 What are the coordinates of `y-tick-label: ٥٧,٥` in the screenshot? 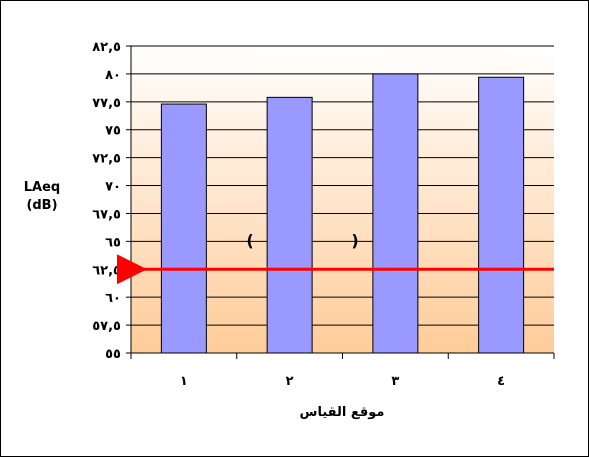 It's located at (106, 326).